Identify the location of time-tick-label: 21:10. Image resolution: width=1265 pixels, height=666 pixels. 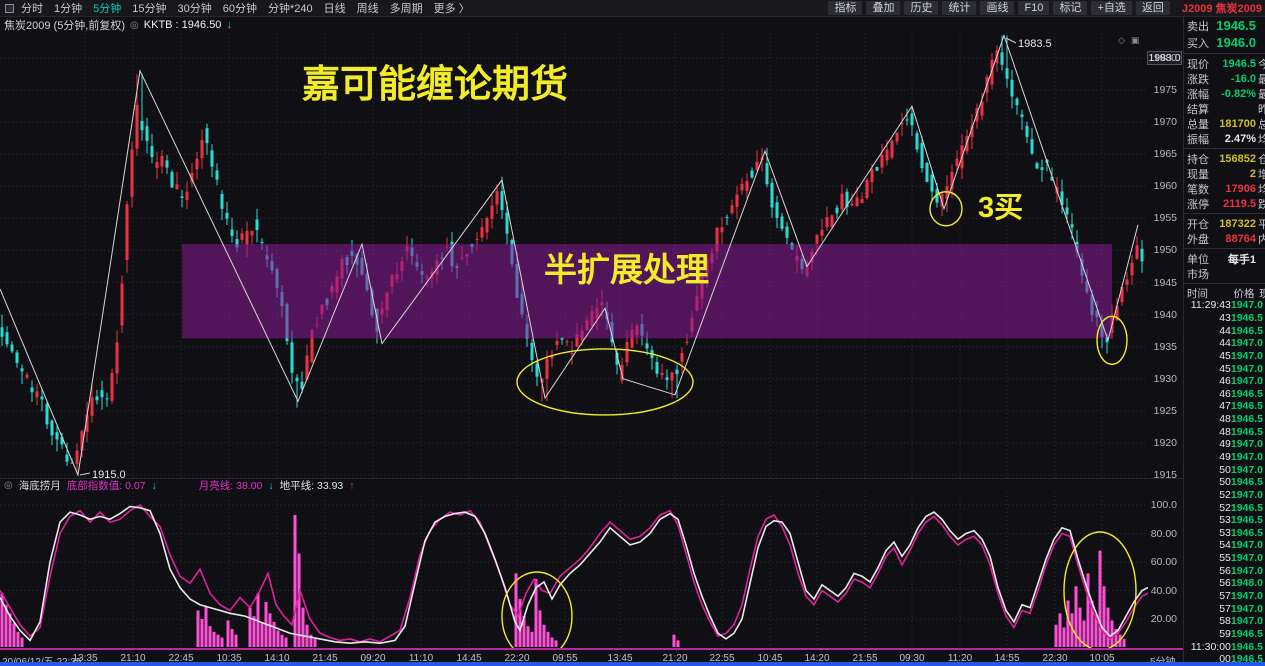
(133, 658).